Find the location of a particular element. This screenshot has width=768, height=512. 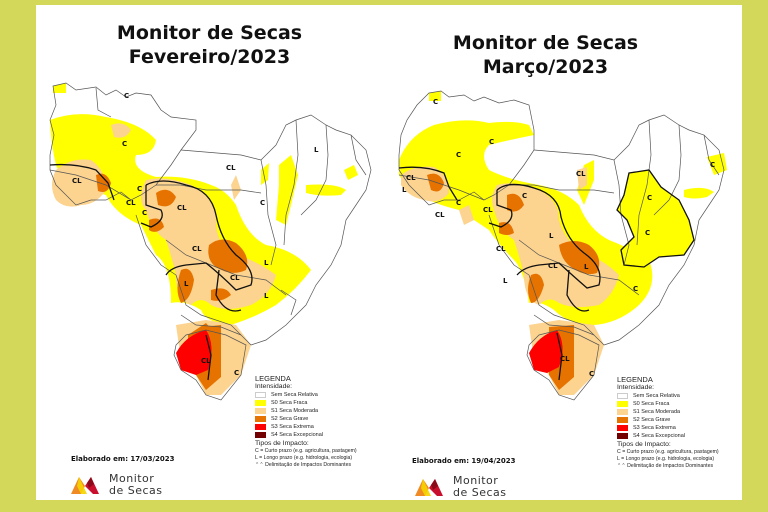

legend-item-s1: S1 Seca Moderada is located at coordinates (668, 412).